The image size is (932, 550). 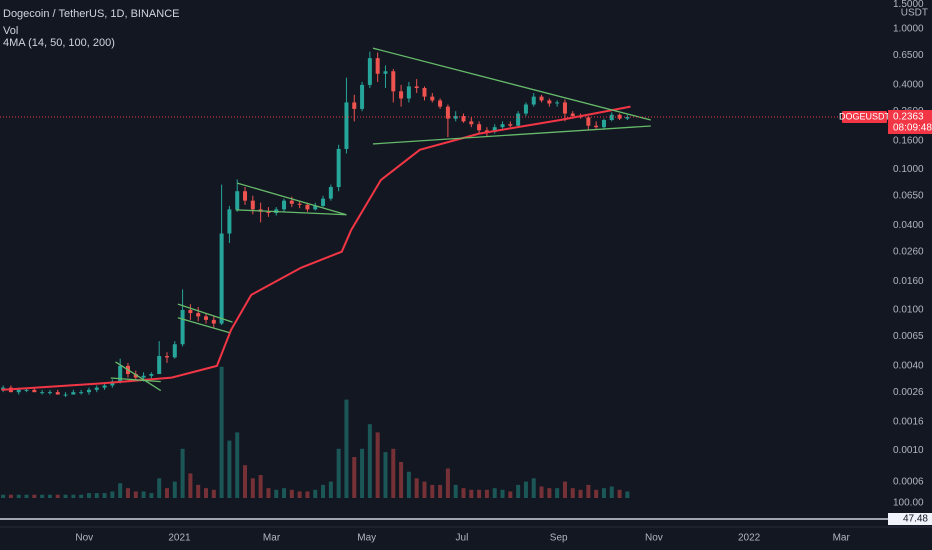 I want to click on y-tick-label: 1.0000, so click(x=908, y=29).